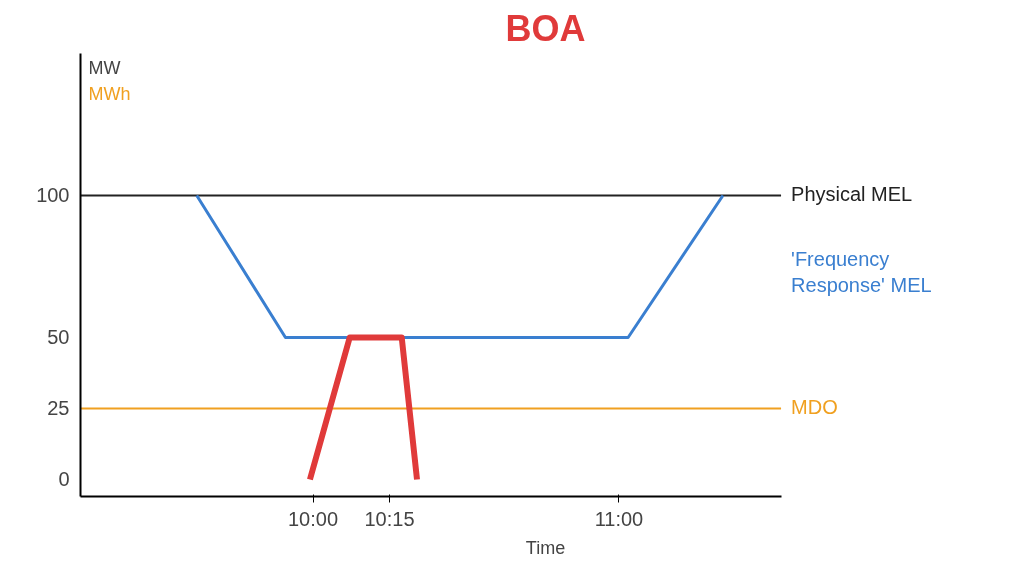  I want to click on x-tick-label: 10:15, so click(389, 518).